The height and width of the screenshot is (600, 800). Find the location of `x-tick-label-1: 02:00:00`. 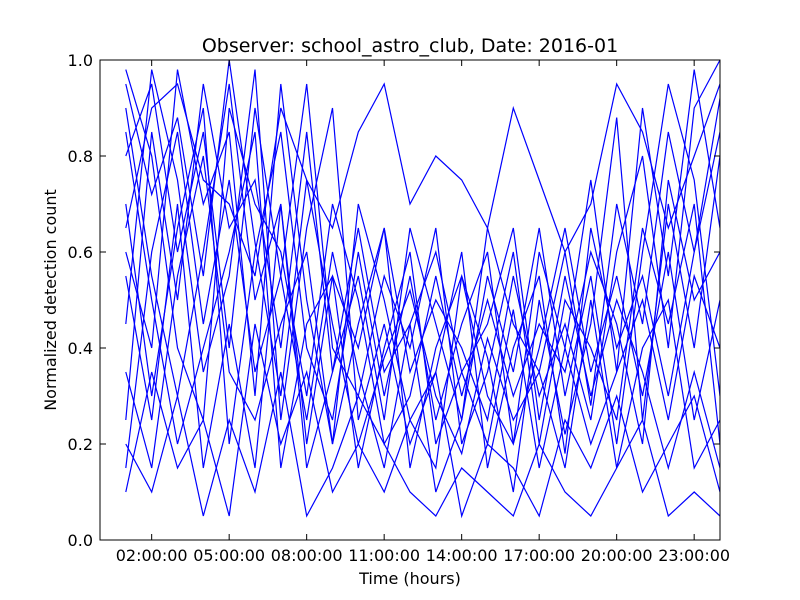

x-tick-label-1: 02:00:00 is located at coordinates (152, 555).